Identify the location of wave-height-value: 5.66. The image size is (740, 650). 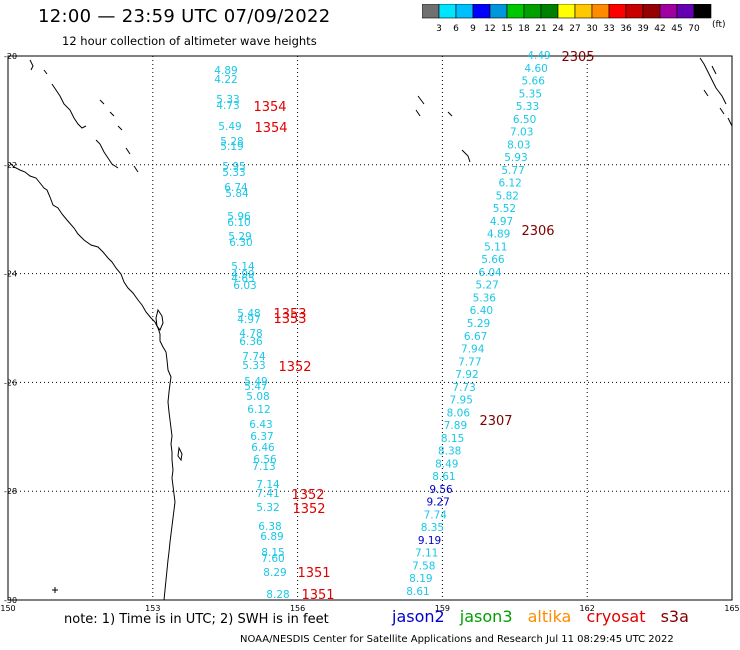
(493, 260).